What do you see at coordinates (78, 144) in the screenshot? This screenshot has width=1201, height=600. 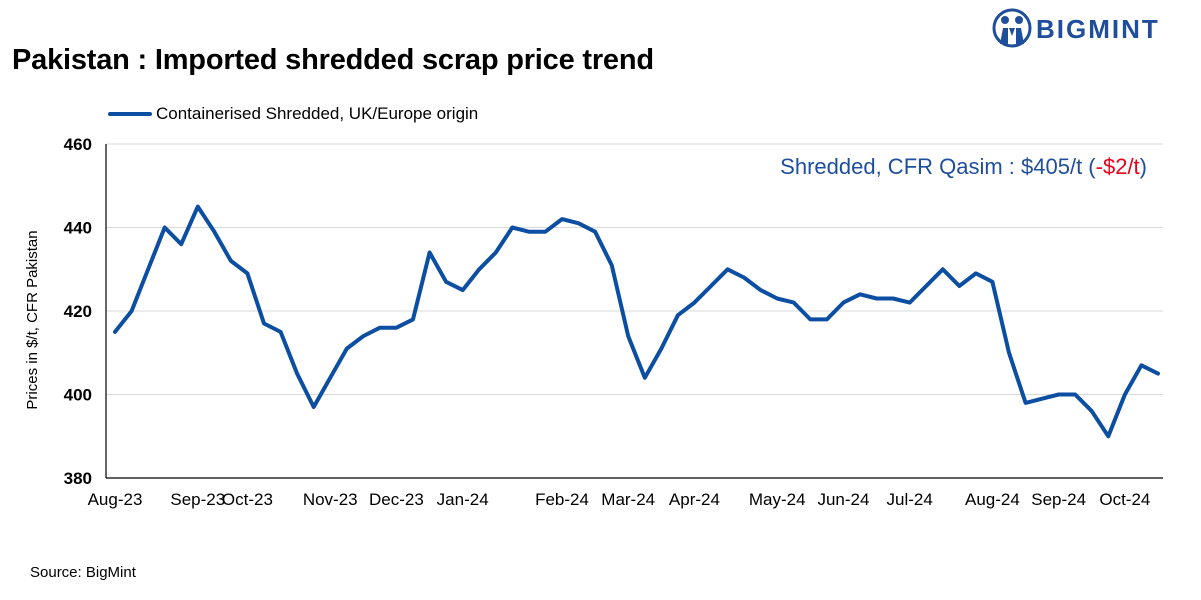 I see `y-tick-label: 460` at bounding box center [78, 144].